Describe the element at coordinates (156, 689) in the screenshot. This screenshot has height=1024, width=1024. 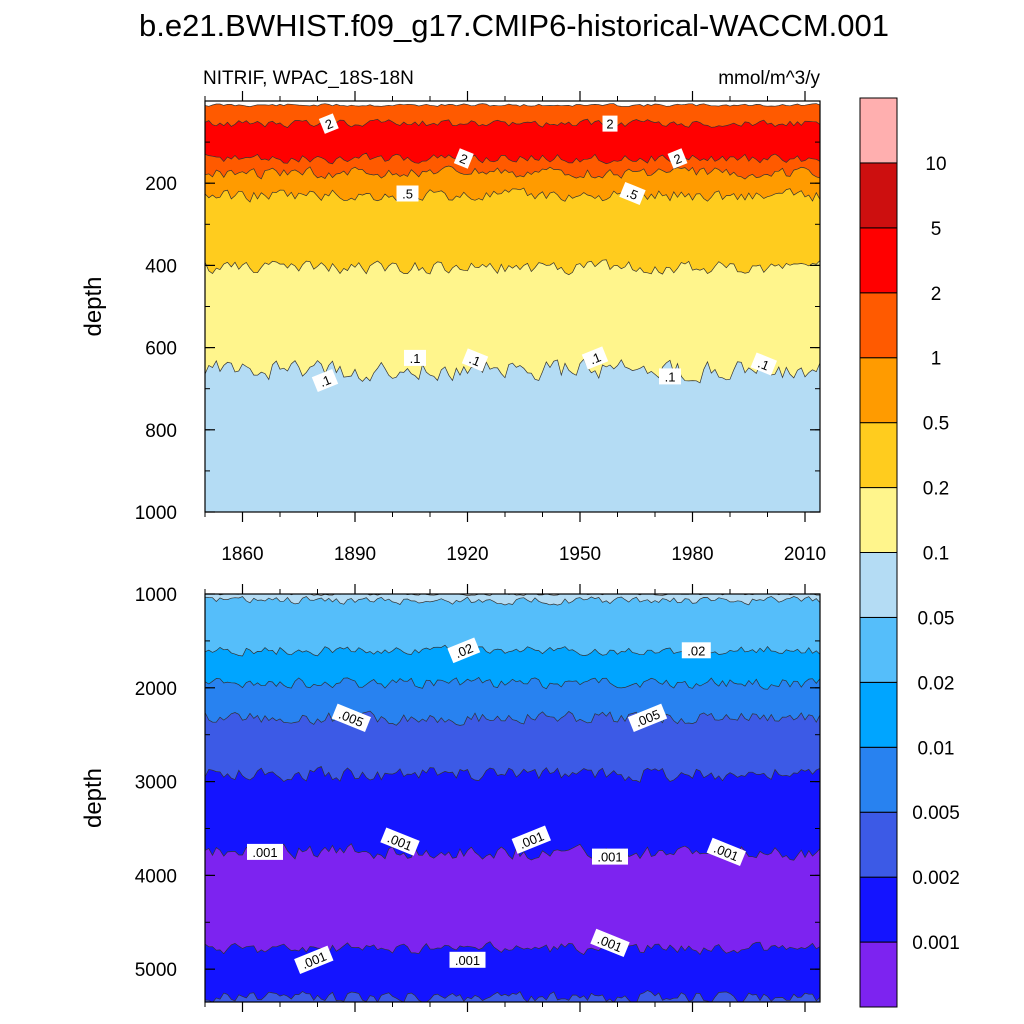
I see `y-tick-label: 2000` at that location.